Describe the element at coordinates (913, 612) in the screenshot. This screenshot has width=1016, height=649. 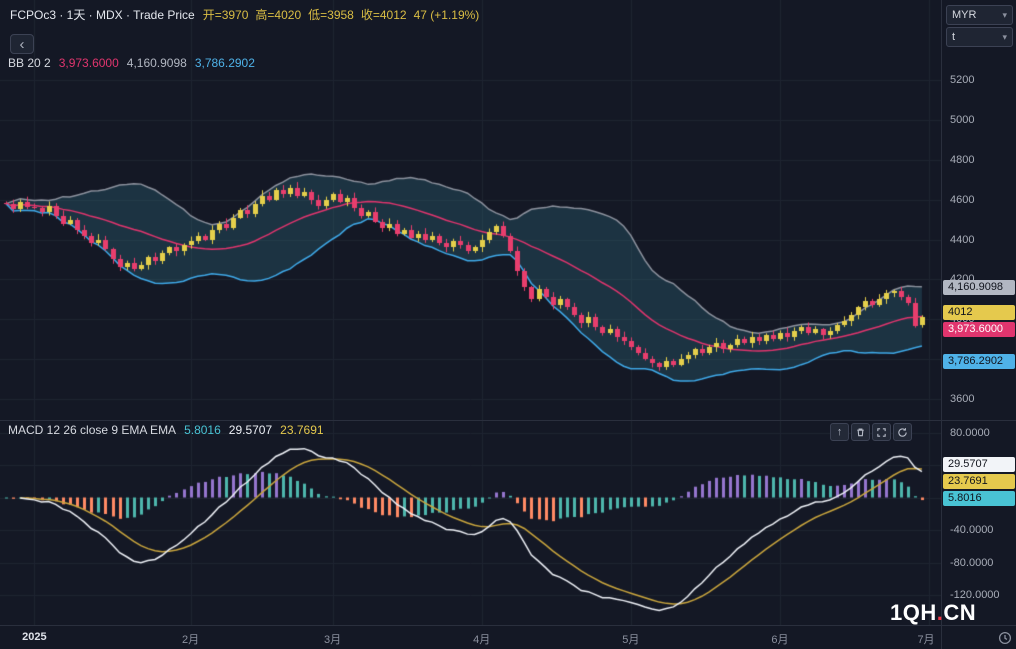
I see `watermark-part1: 1QH` at that location.